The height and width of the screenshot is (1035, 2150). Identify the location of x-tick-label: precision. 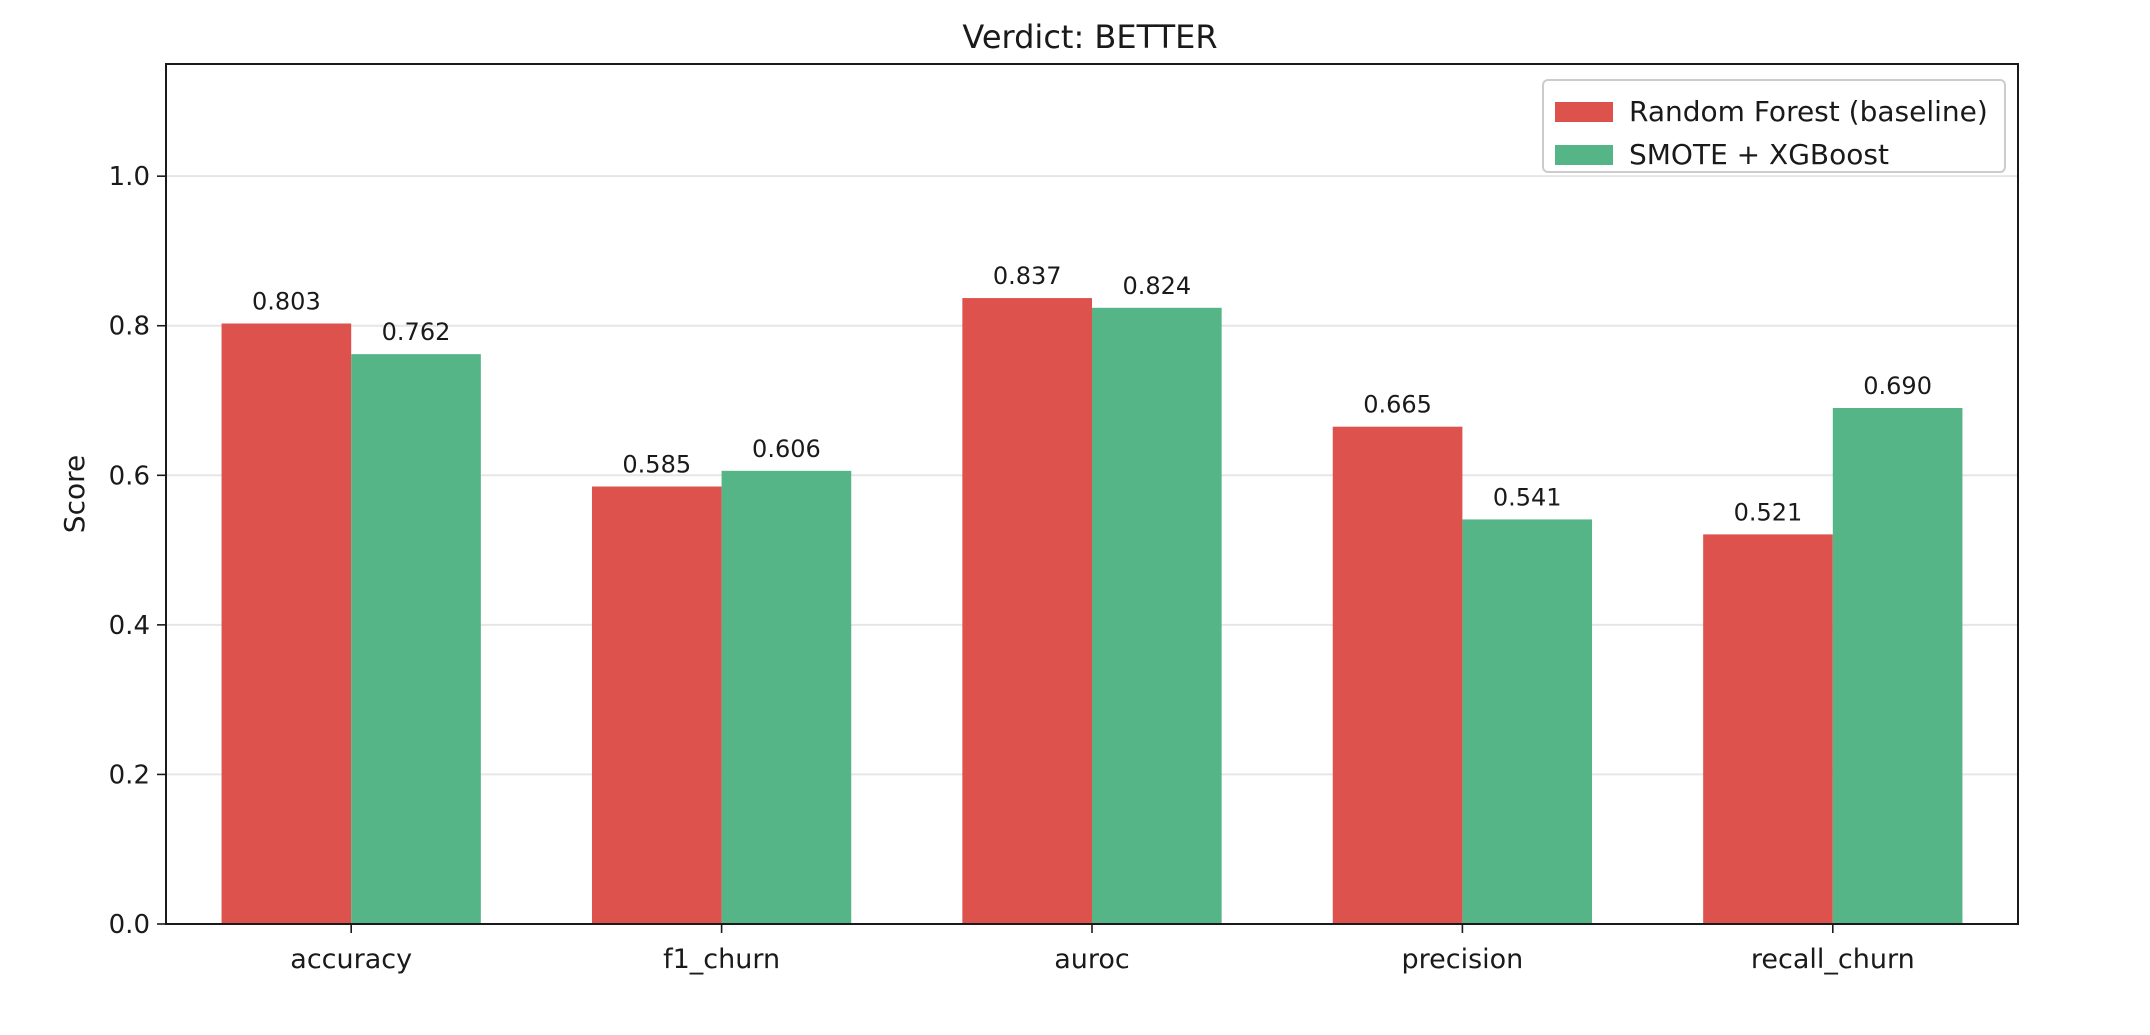
(1462, 959).